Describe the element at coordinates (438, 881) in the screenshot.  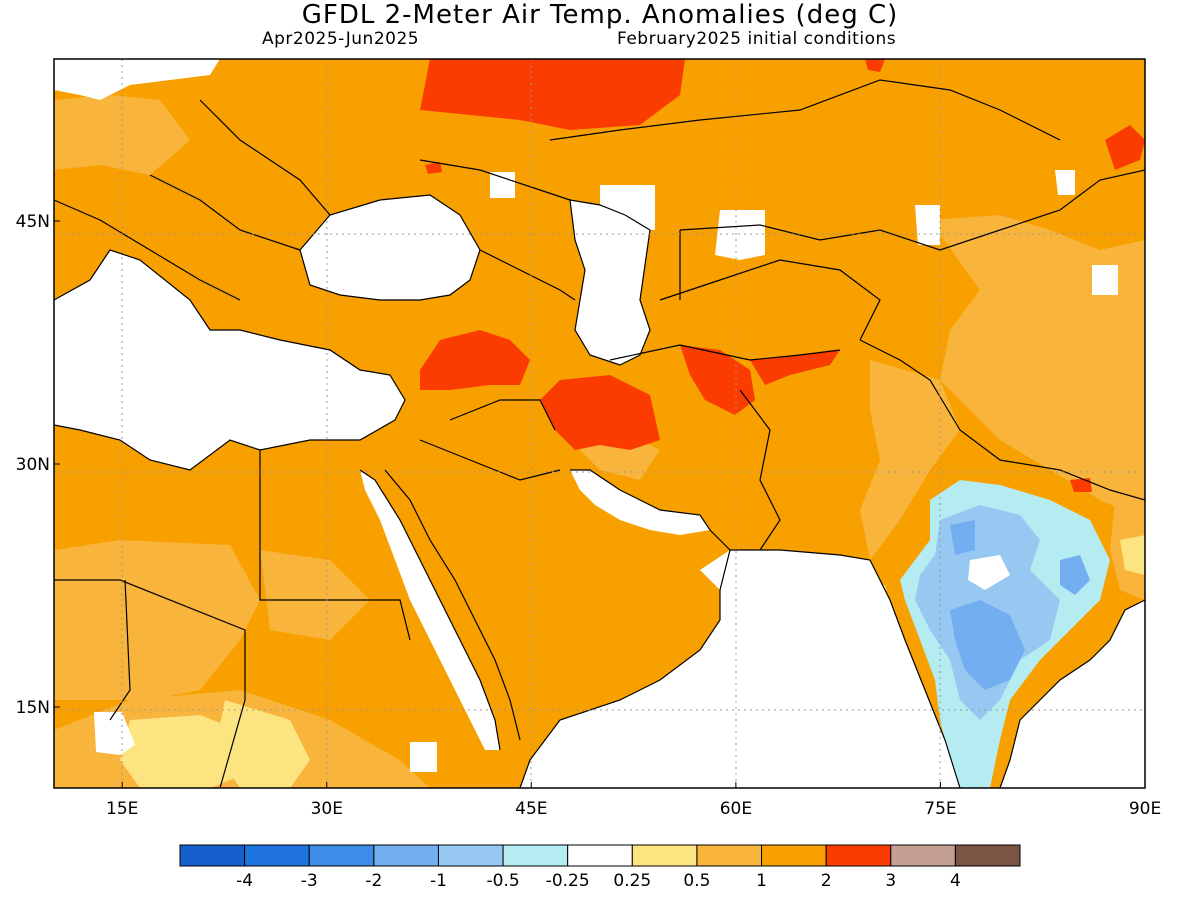
I see `colorbar-label: -1` at that location.